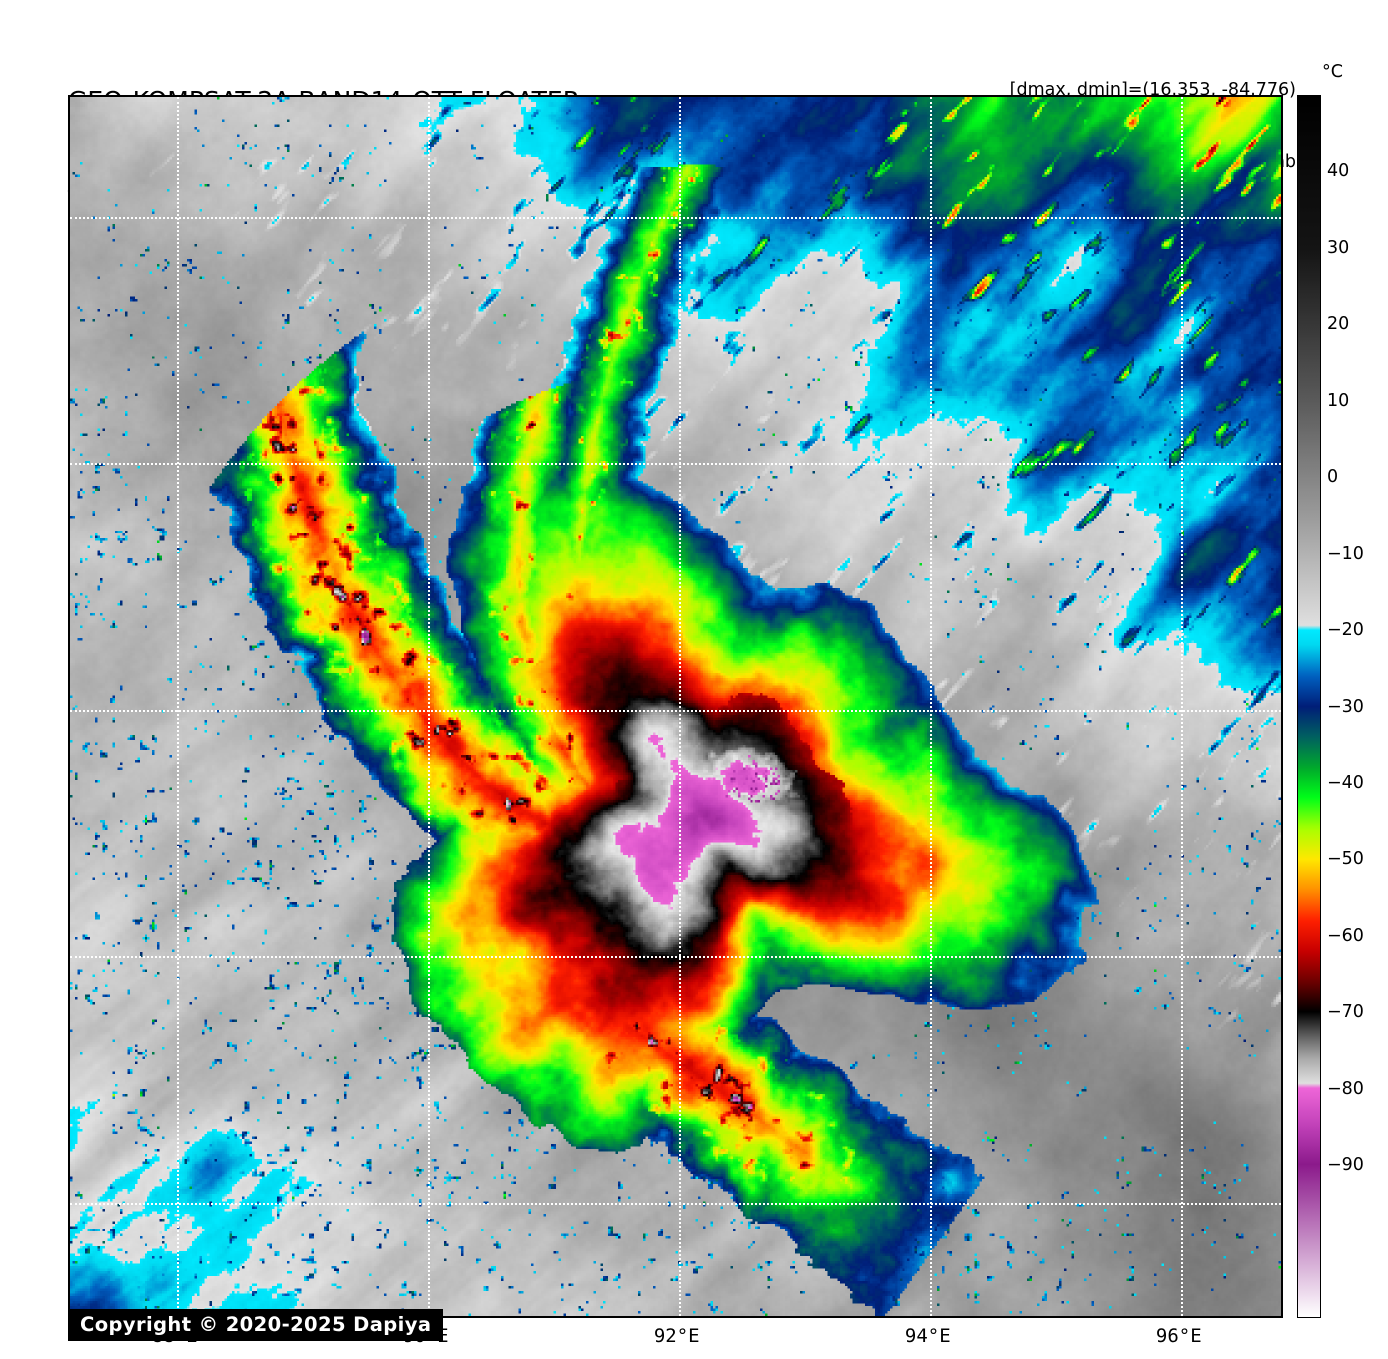  What do you see at coordinates (1338, 247) in the screenshot?
I see `colorbar-tick-30: 30` at bounding box center [1338, 247].